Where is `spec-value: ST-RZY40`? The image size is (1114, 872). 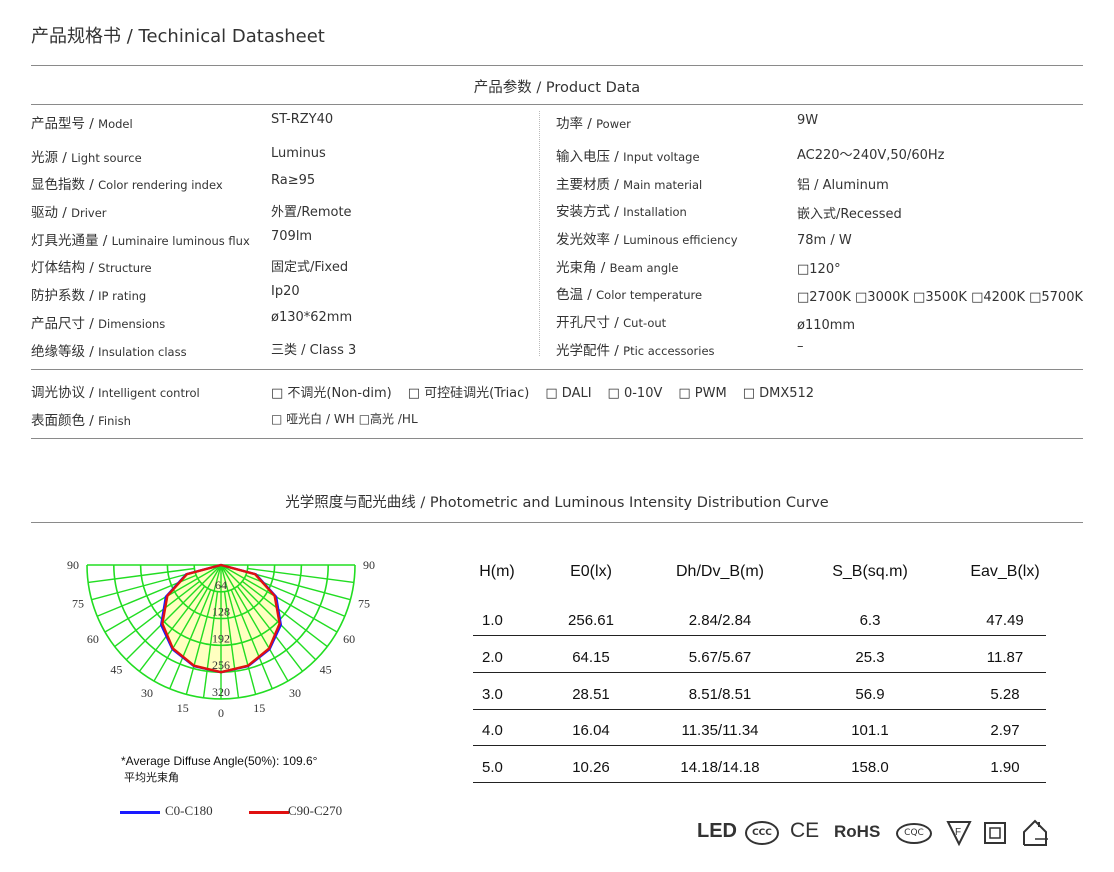 spec-value: ST-RZY40 is located at coordinates (302, 119).